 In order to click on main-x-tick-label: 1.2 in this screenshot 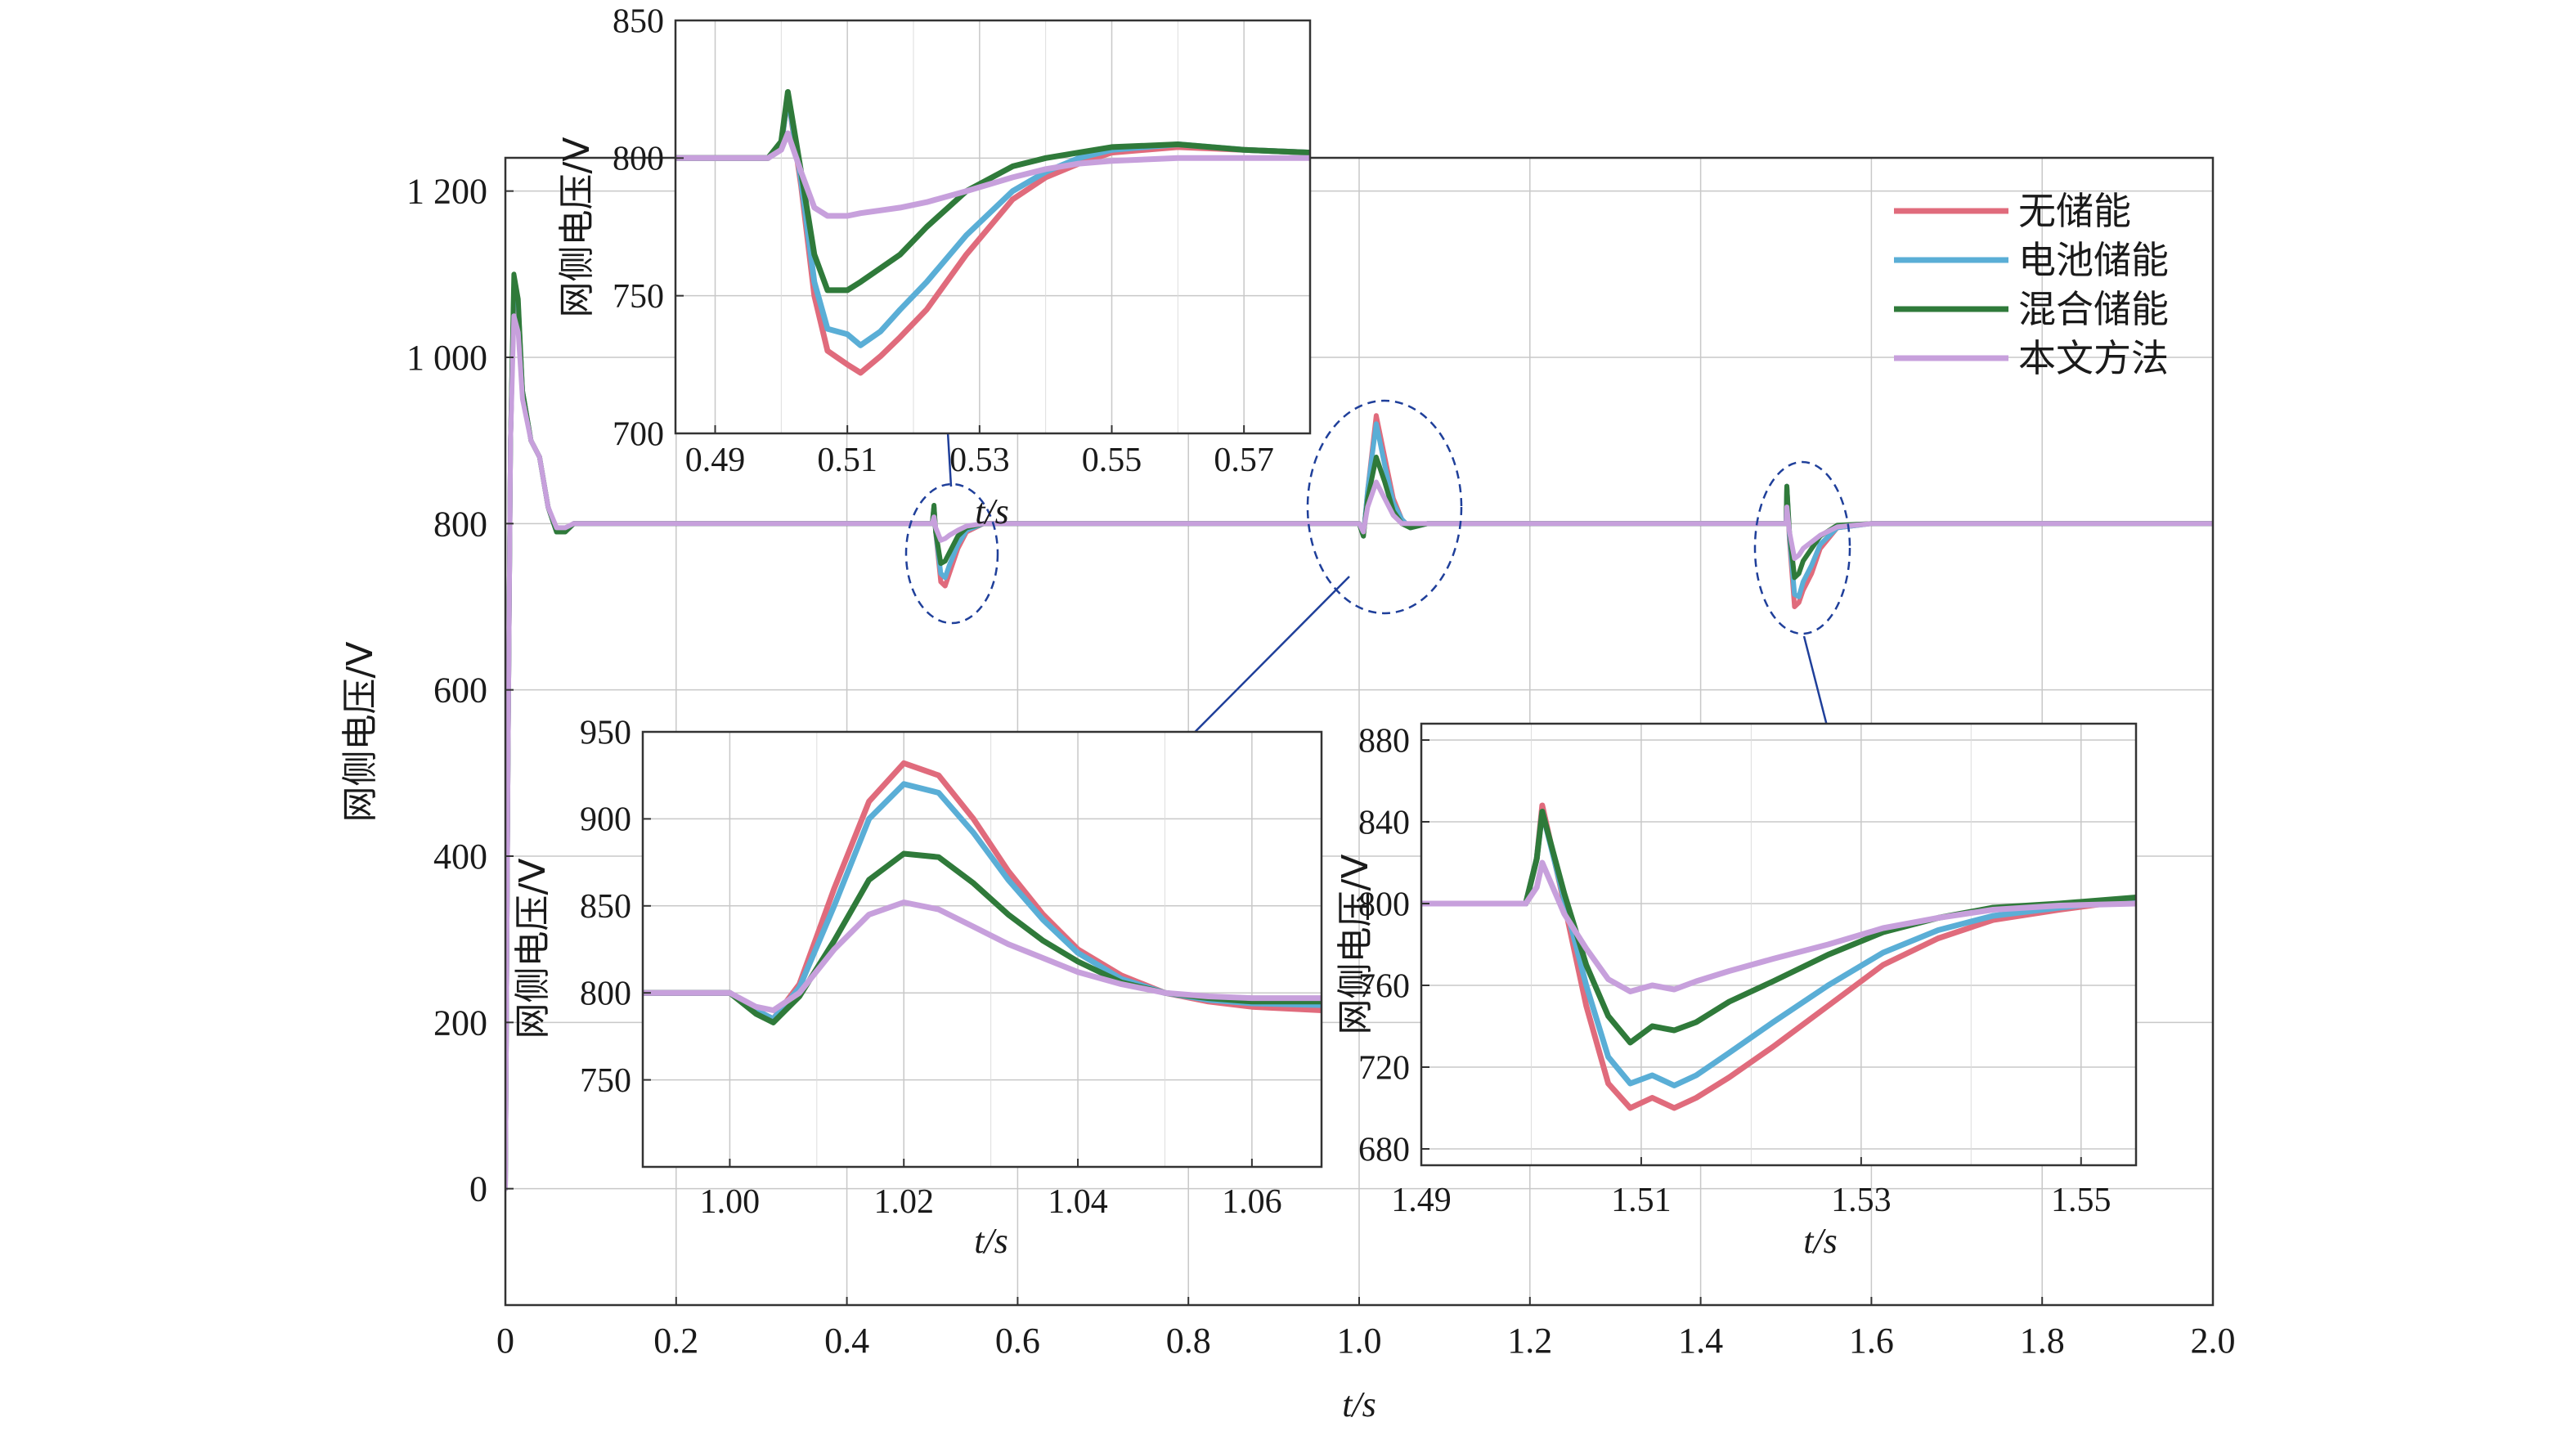, I will do `click(1529, 1341)`.